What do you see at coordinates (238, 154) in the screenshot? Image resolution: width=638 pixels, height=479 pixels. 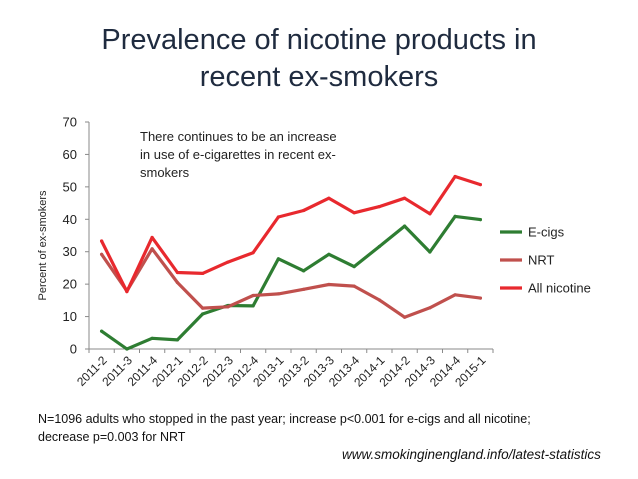 I see `chart-annotation: in use of e-cigarettes in recent ex-` at bounding box center [238, 154].